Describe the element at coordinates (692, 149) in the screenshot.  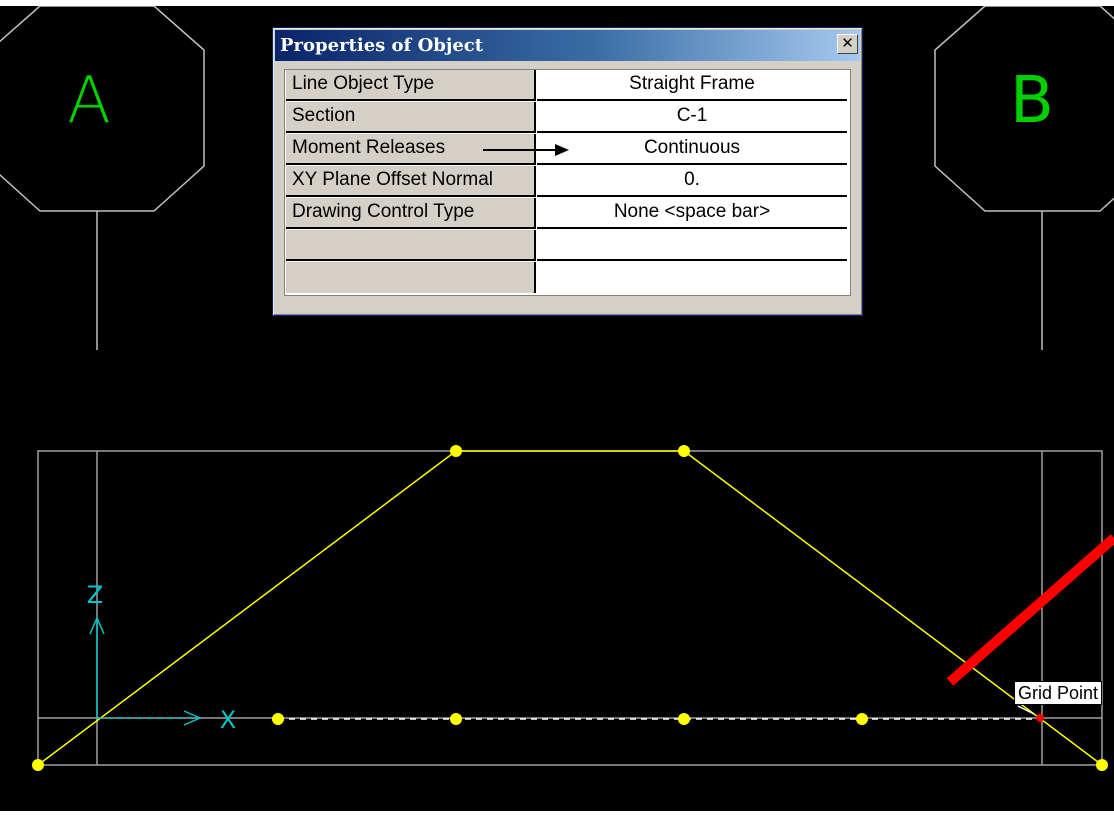
I see `property-value: Continuous` at that location.